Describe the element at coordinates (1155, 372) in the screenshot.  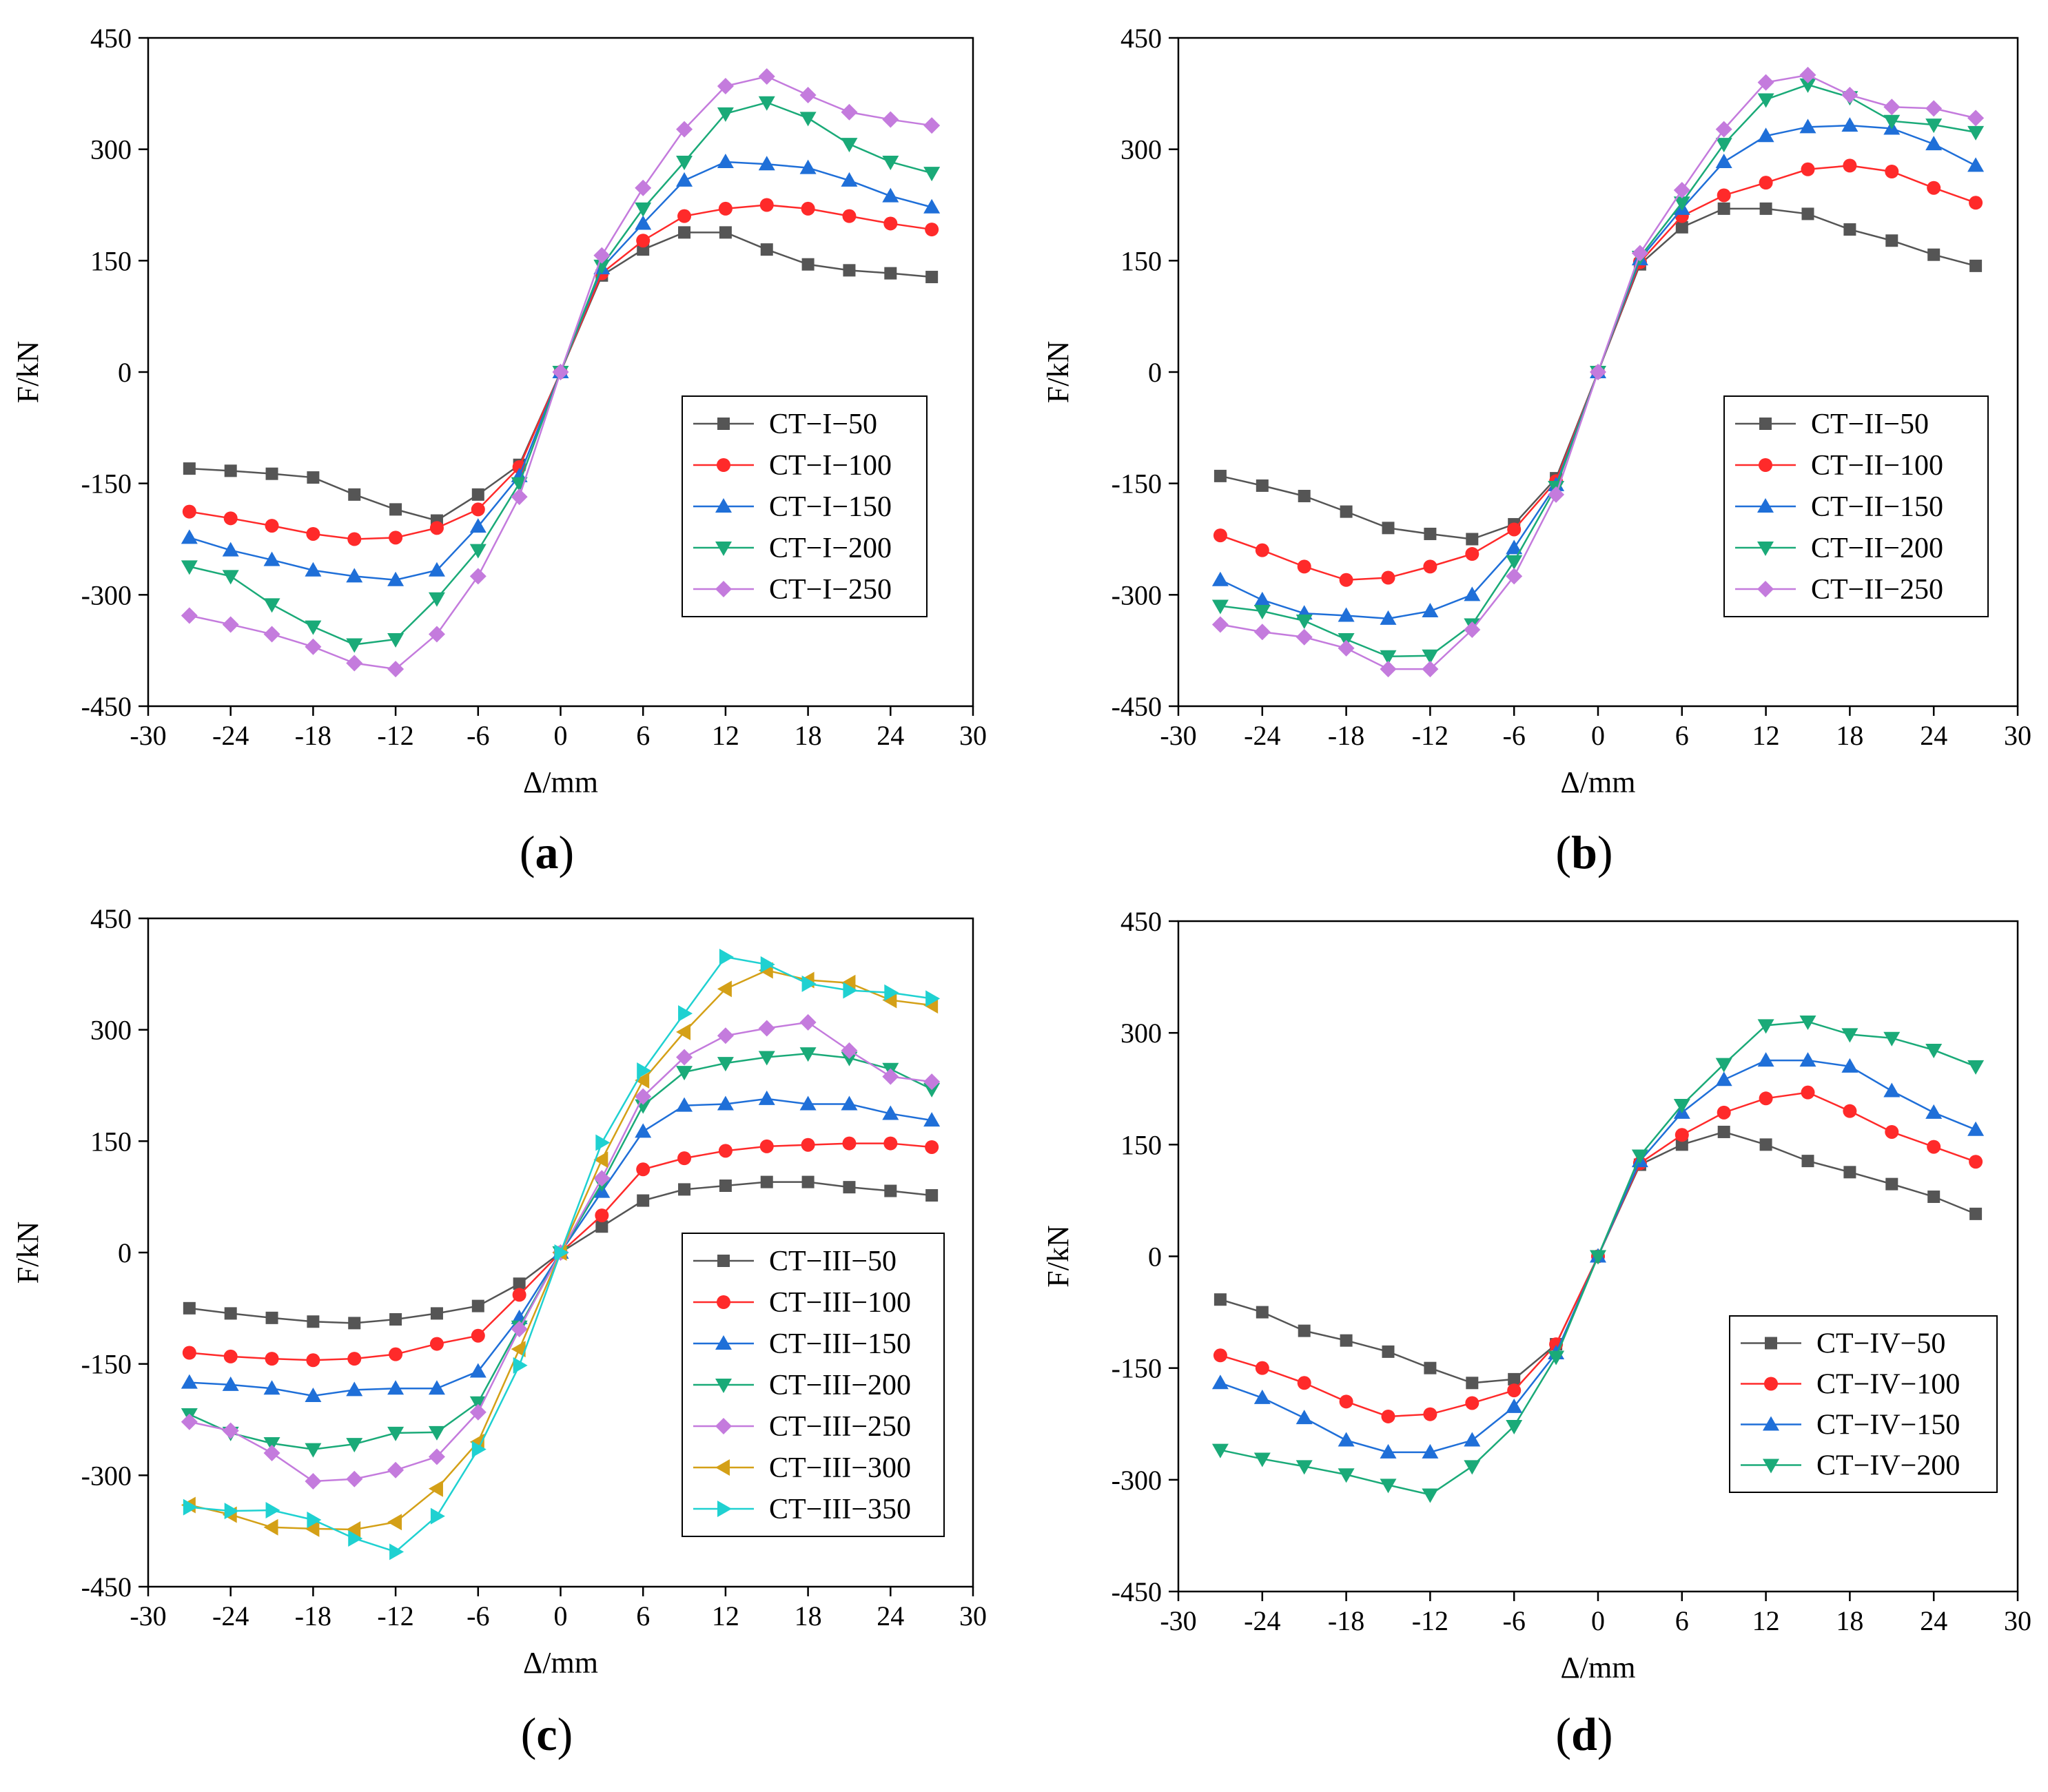
I see `y-tick-label: 0` at that location.